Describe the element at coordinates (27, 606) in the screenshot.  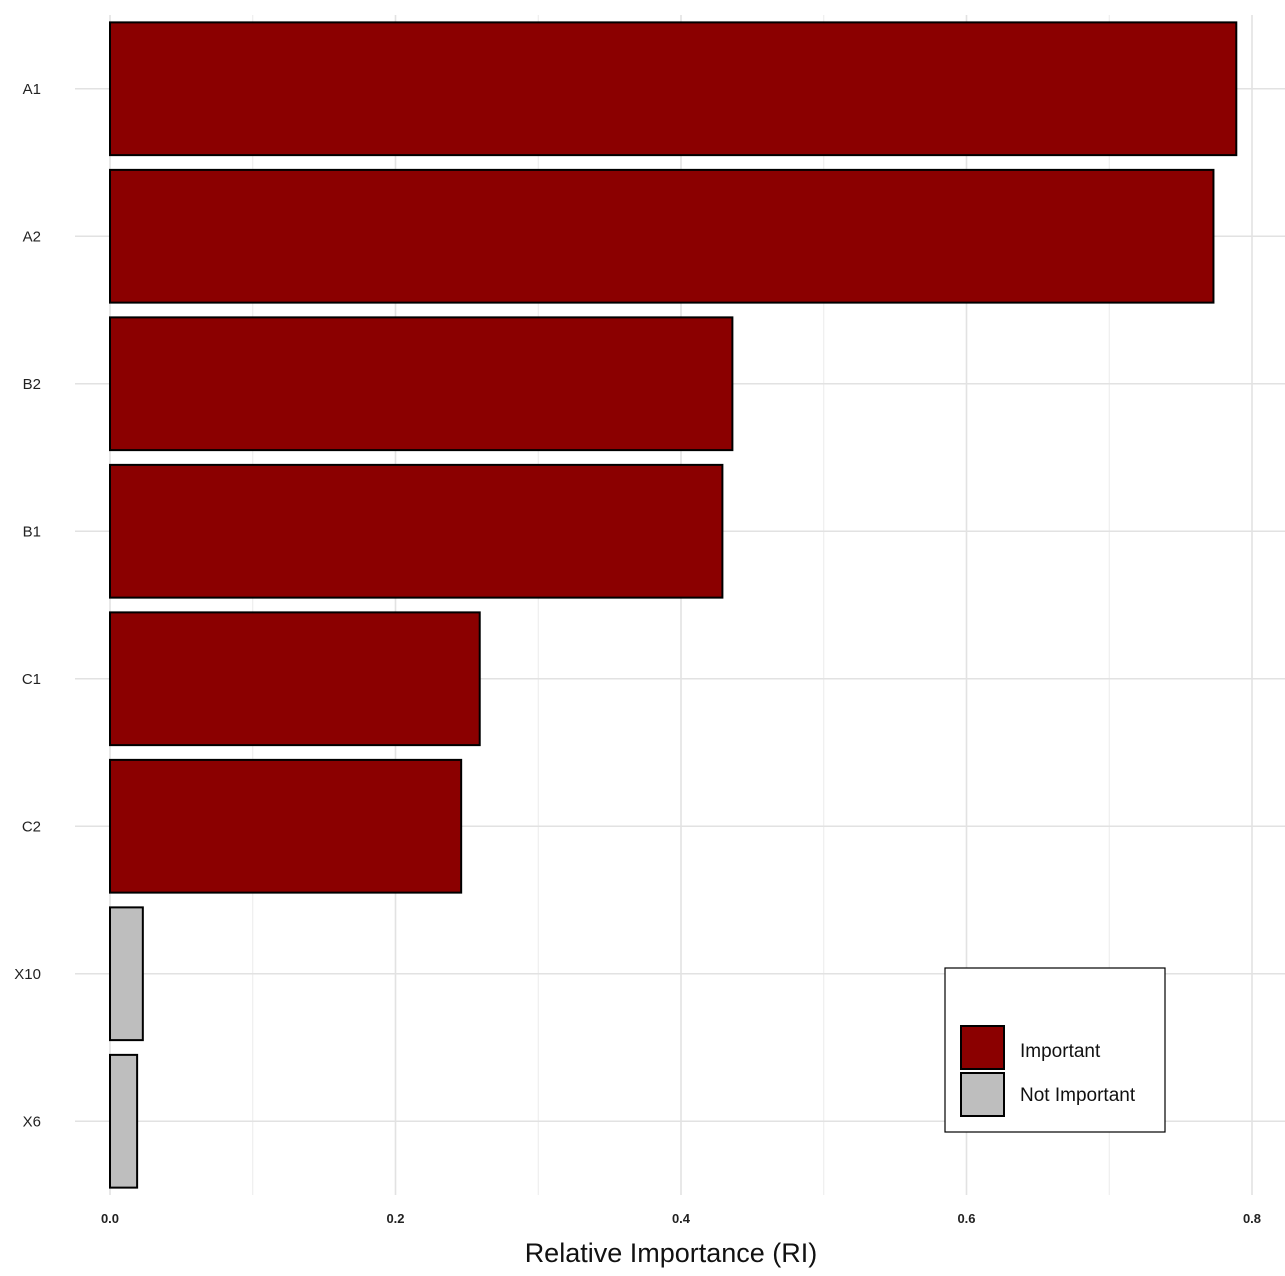
I see `y-tick-labels: A1 A2 B2 B1 C1 C2 X10 X6` at that location.